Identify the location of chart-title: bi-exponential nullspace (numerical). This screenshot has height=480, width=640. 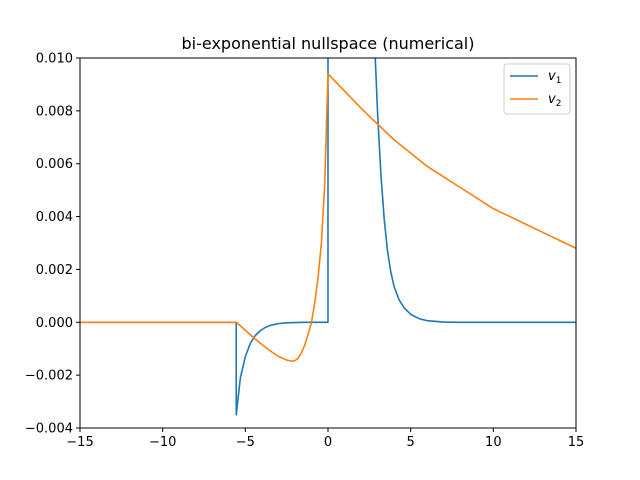
(328, 43).